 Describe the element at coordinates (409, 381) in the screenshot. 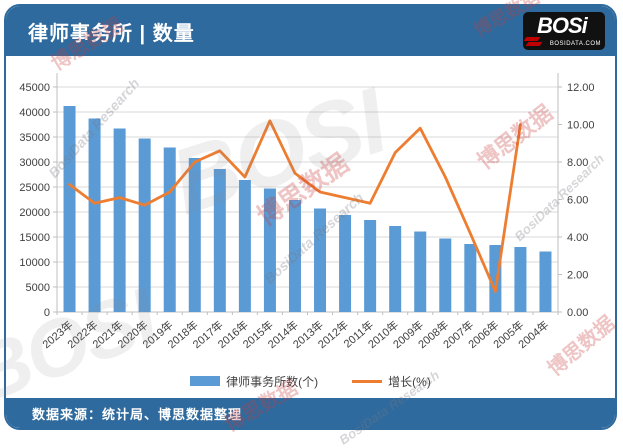

I see `legend-label-growth: 增长(%)` at that location.